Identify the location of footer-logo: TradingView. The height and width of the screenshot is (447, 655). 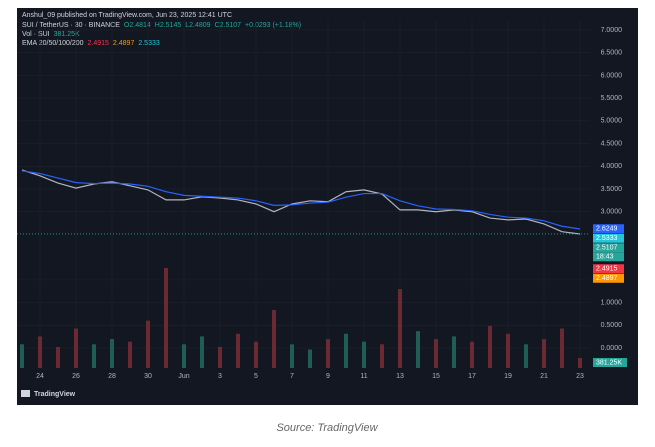
(55, 394).